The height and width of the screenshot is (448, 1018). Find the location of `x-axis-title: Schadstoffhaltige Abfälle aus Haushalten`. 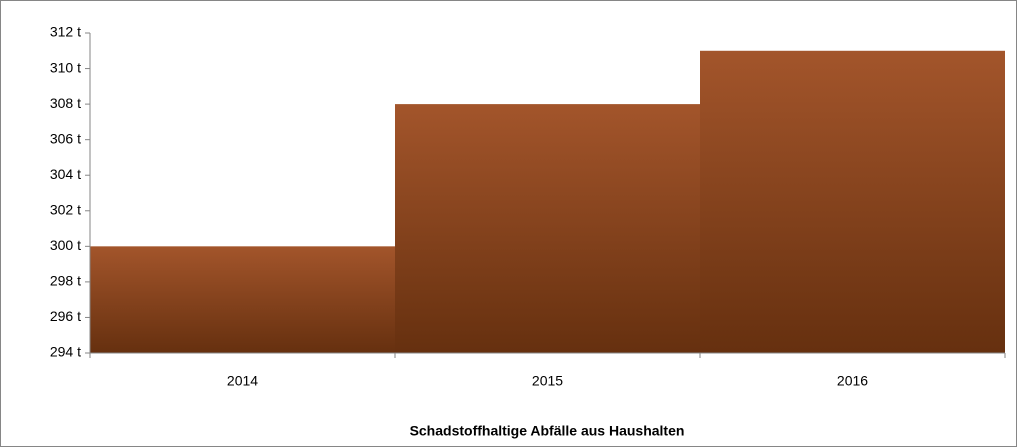

x-axis-title: Schadstoffhaltige Abfälle aus Haushalten is located at coordinates (547, 431).